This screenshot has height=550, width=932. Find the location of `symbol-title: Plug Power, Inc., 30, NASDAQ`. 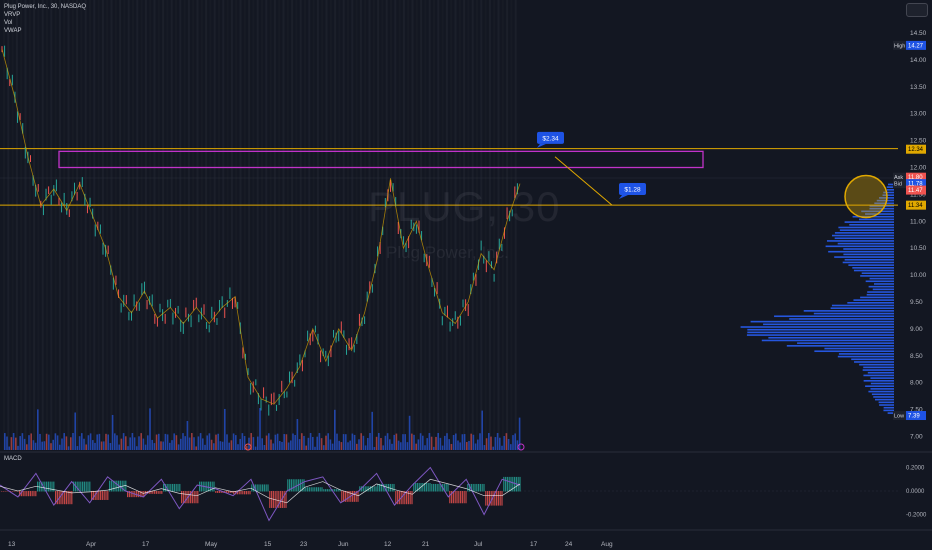

symbol-title: Plug Power, Inc., 30, NASDAQ is located at coordinates (45, 7).